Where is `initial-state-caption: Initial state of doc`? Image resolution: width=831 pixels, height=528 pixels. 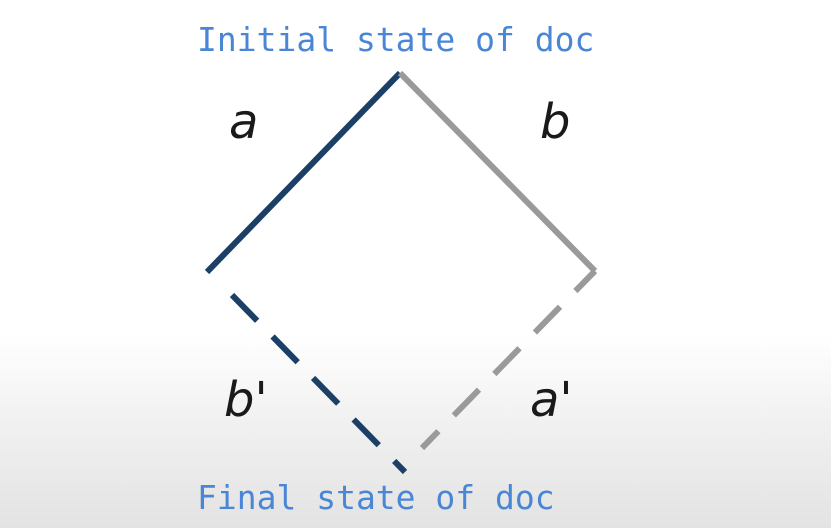 initial-state-caption: Initial state of doc is located at coordinates (396, 39).